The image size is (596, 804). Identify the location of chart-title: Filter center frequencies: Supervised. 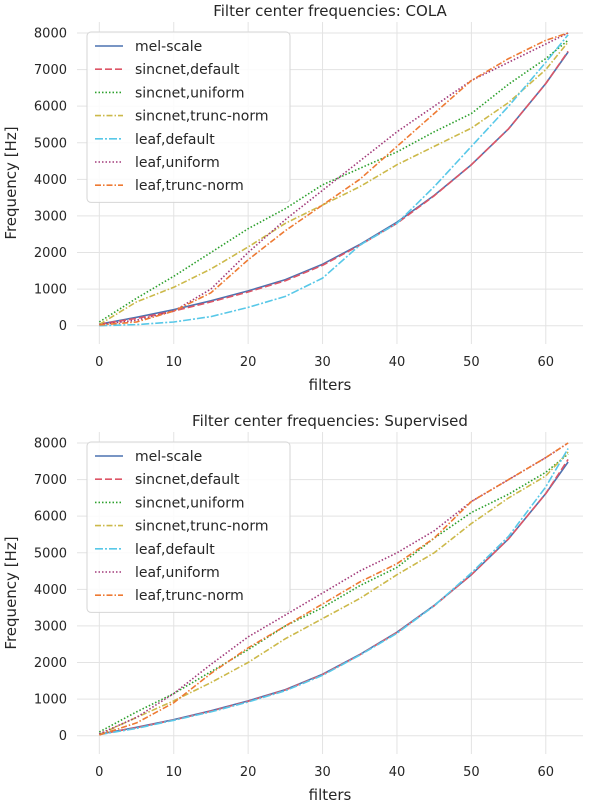
(330, 421).